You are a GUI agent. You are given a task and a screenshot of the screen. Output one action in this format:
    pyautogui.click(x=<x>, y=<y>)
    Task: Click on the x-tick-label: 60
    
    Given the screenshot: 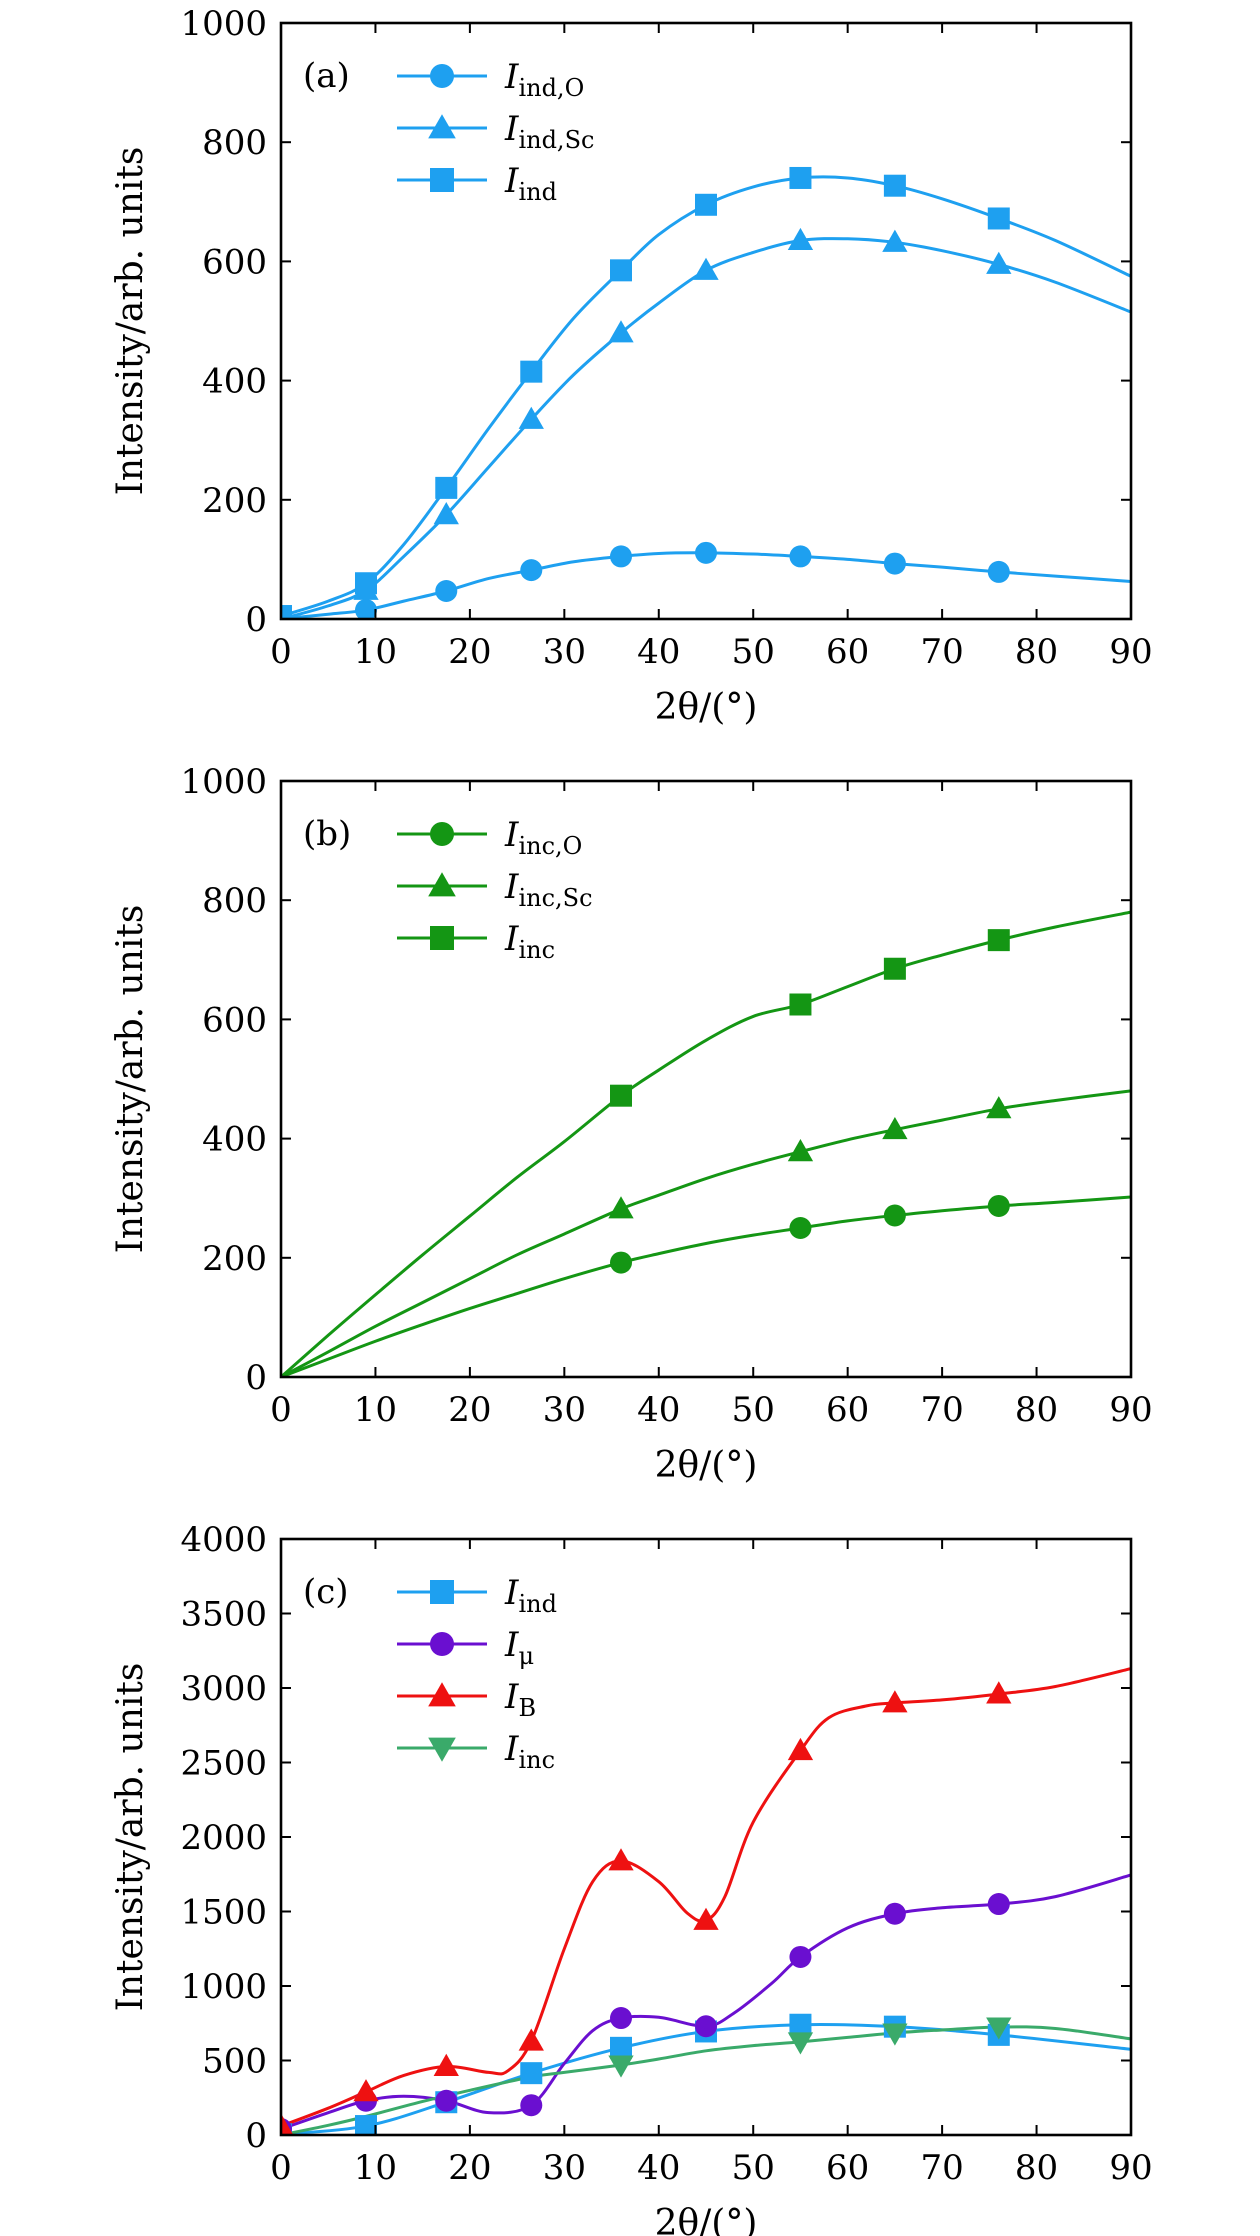 What is the action you would take?
    pyautogui.click(x=847, y=2168)
    